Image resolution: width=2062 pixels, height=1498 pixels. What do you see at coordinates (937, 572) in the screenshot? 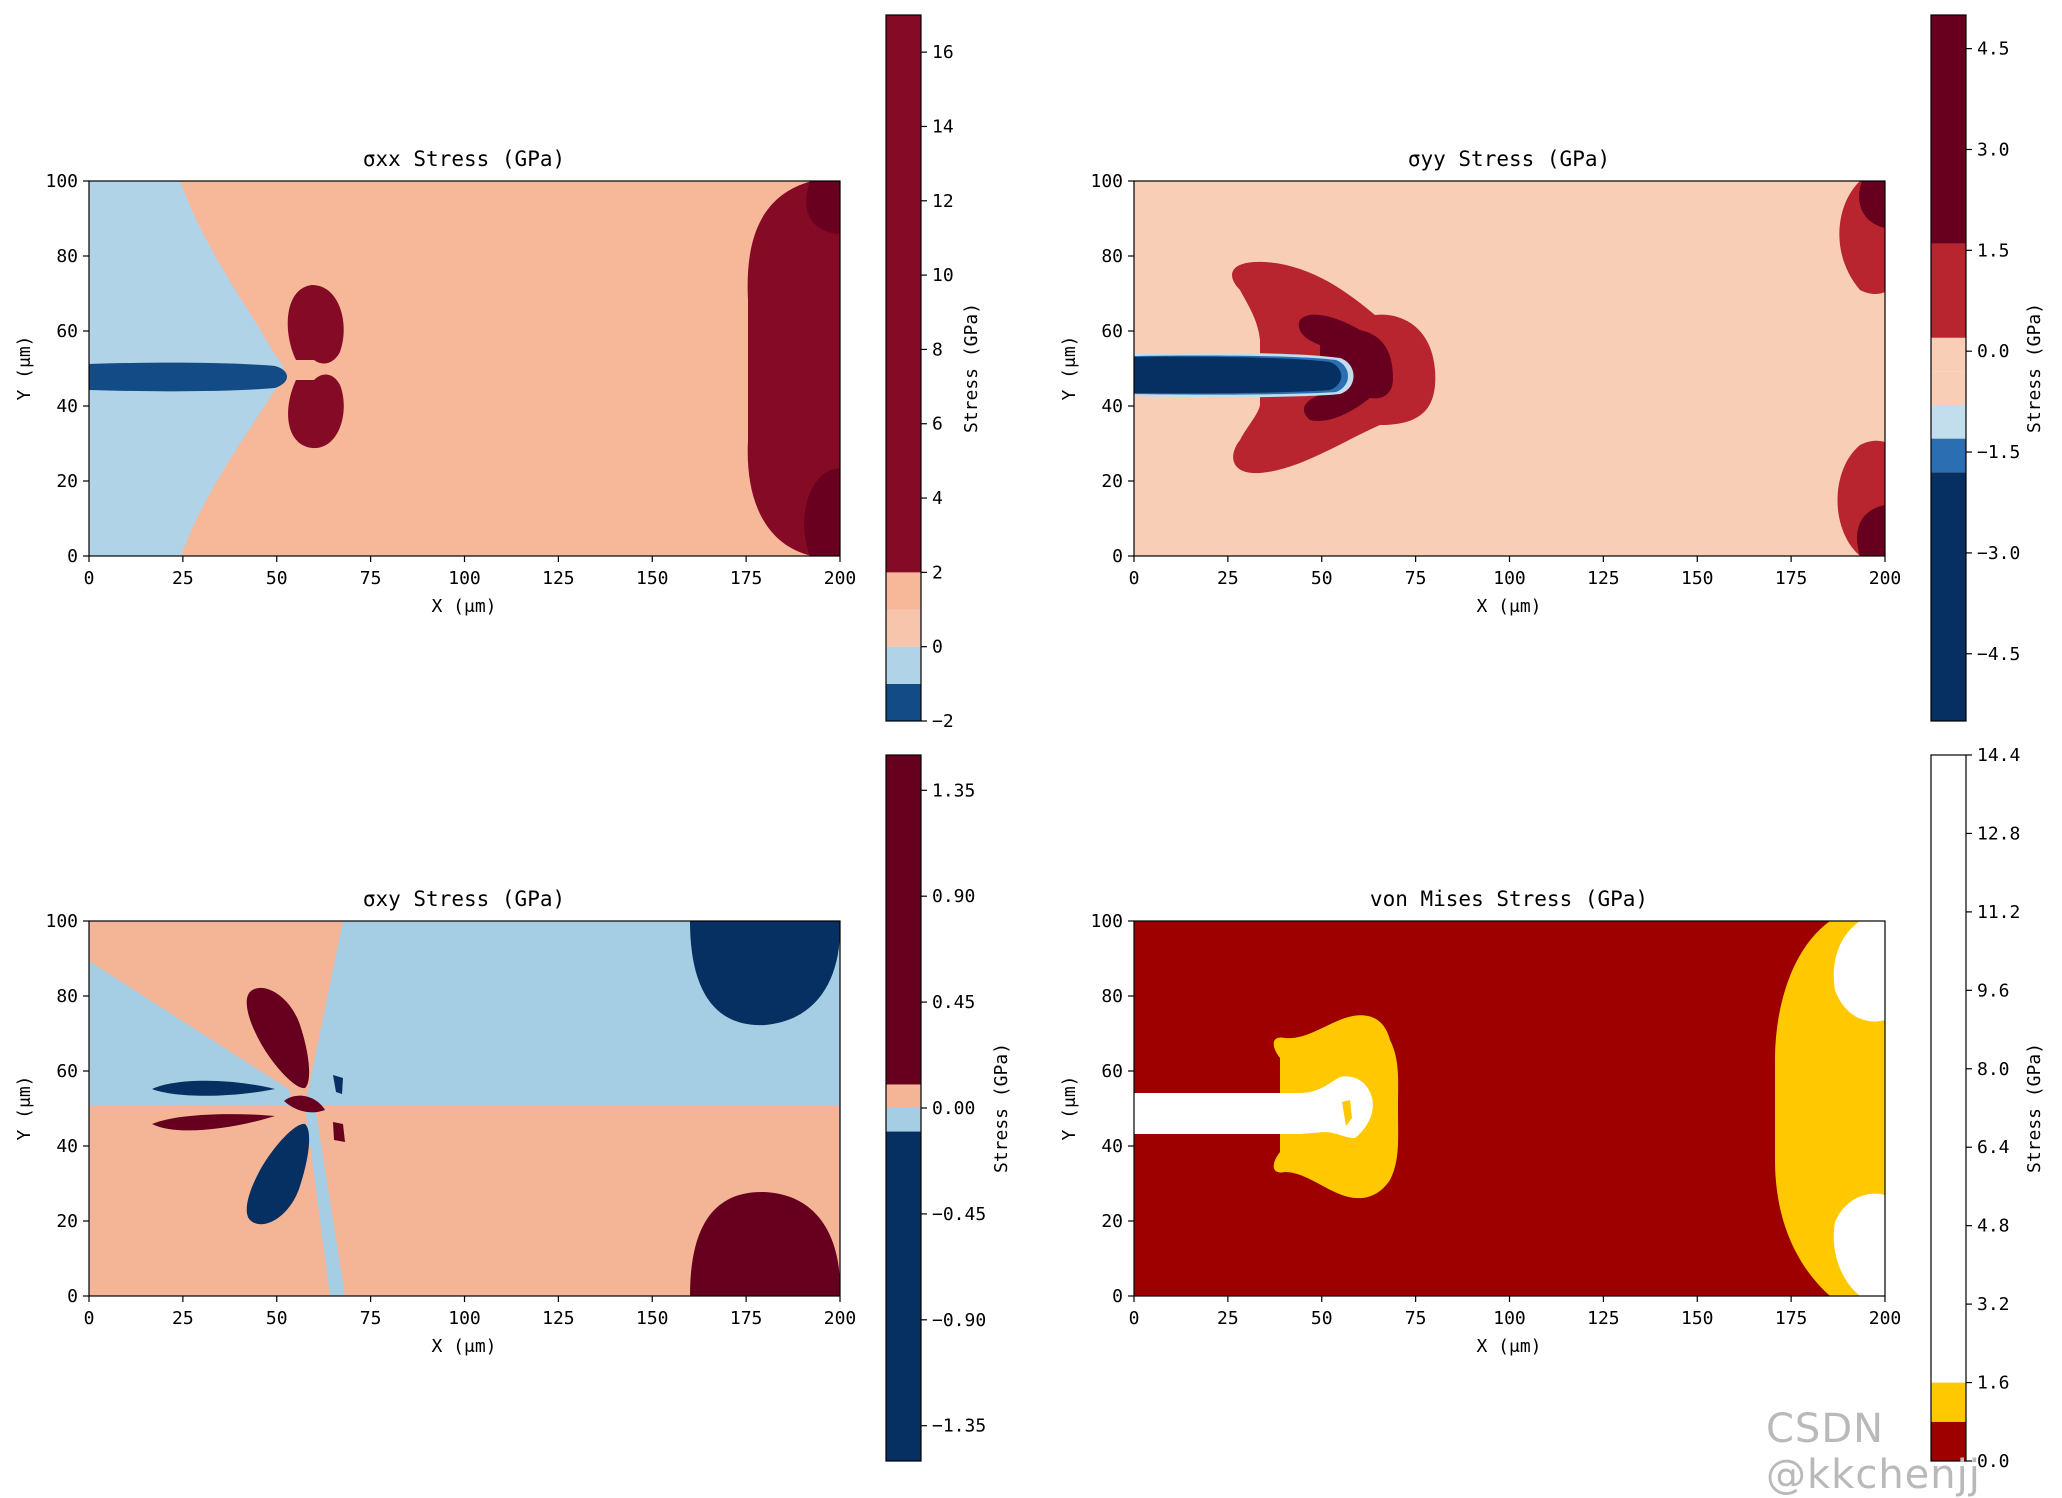
I see `colorbar-tick-label: 2` at bounding box center [937, 572].